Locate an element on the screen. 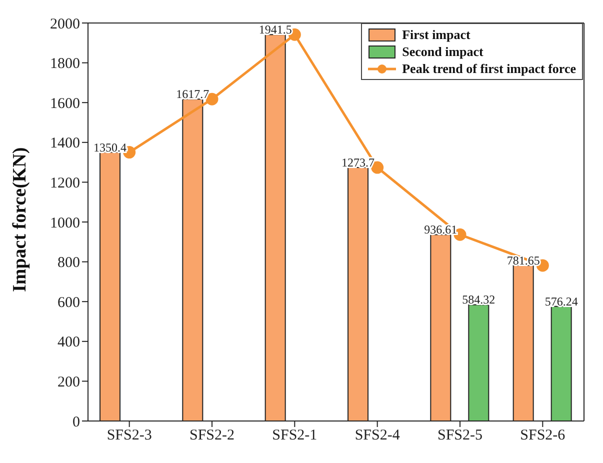 The height and width of the screenshot is (463, 603). x-tick-label: SFS2-5 is located at coordinates (460, 436).